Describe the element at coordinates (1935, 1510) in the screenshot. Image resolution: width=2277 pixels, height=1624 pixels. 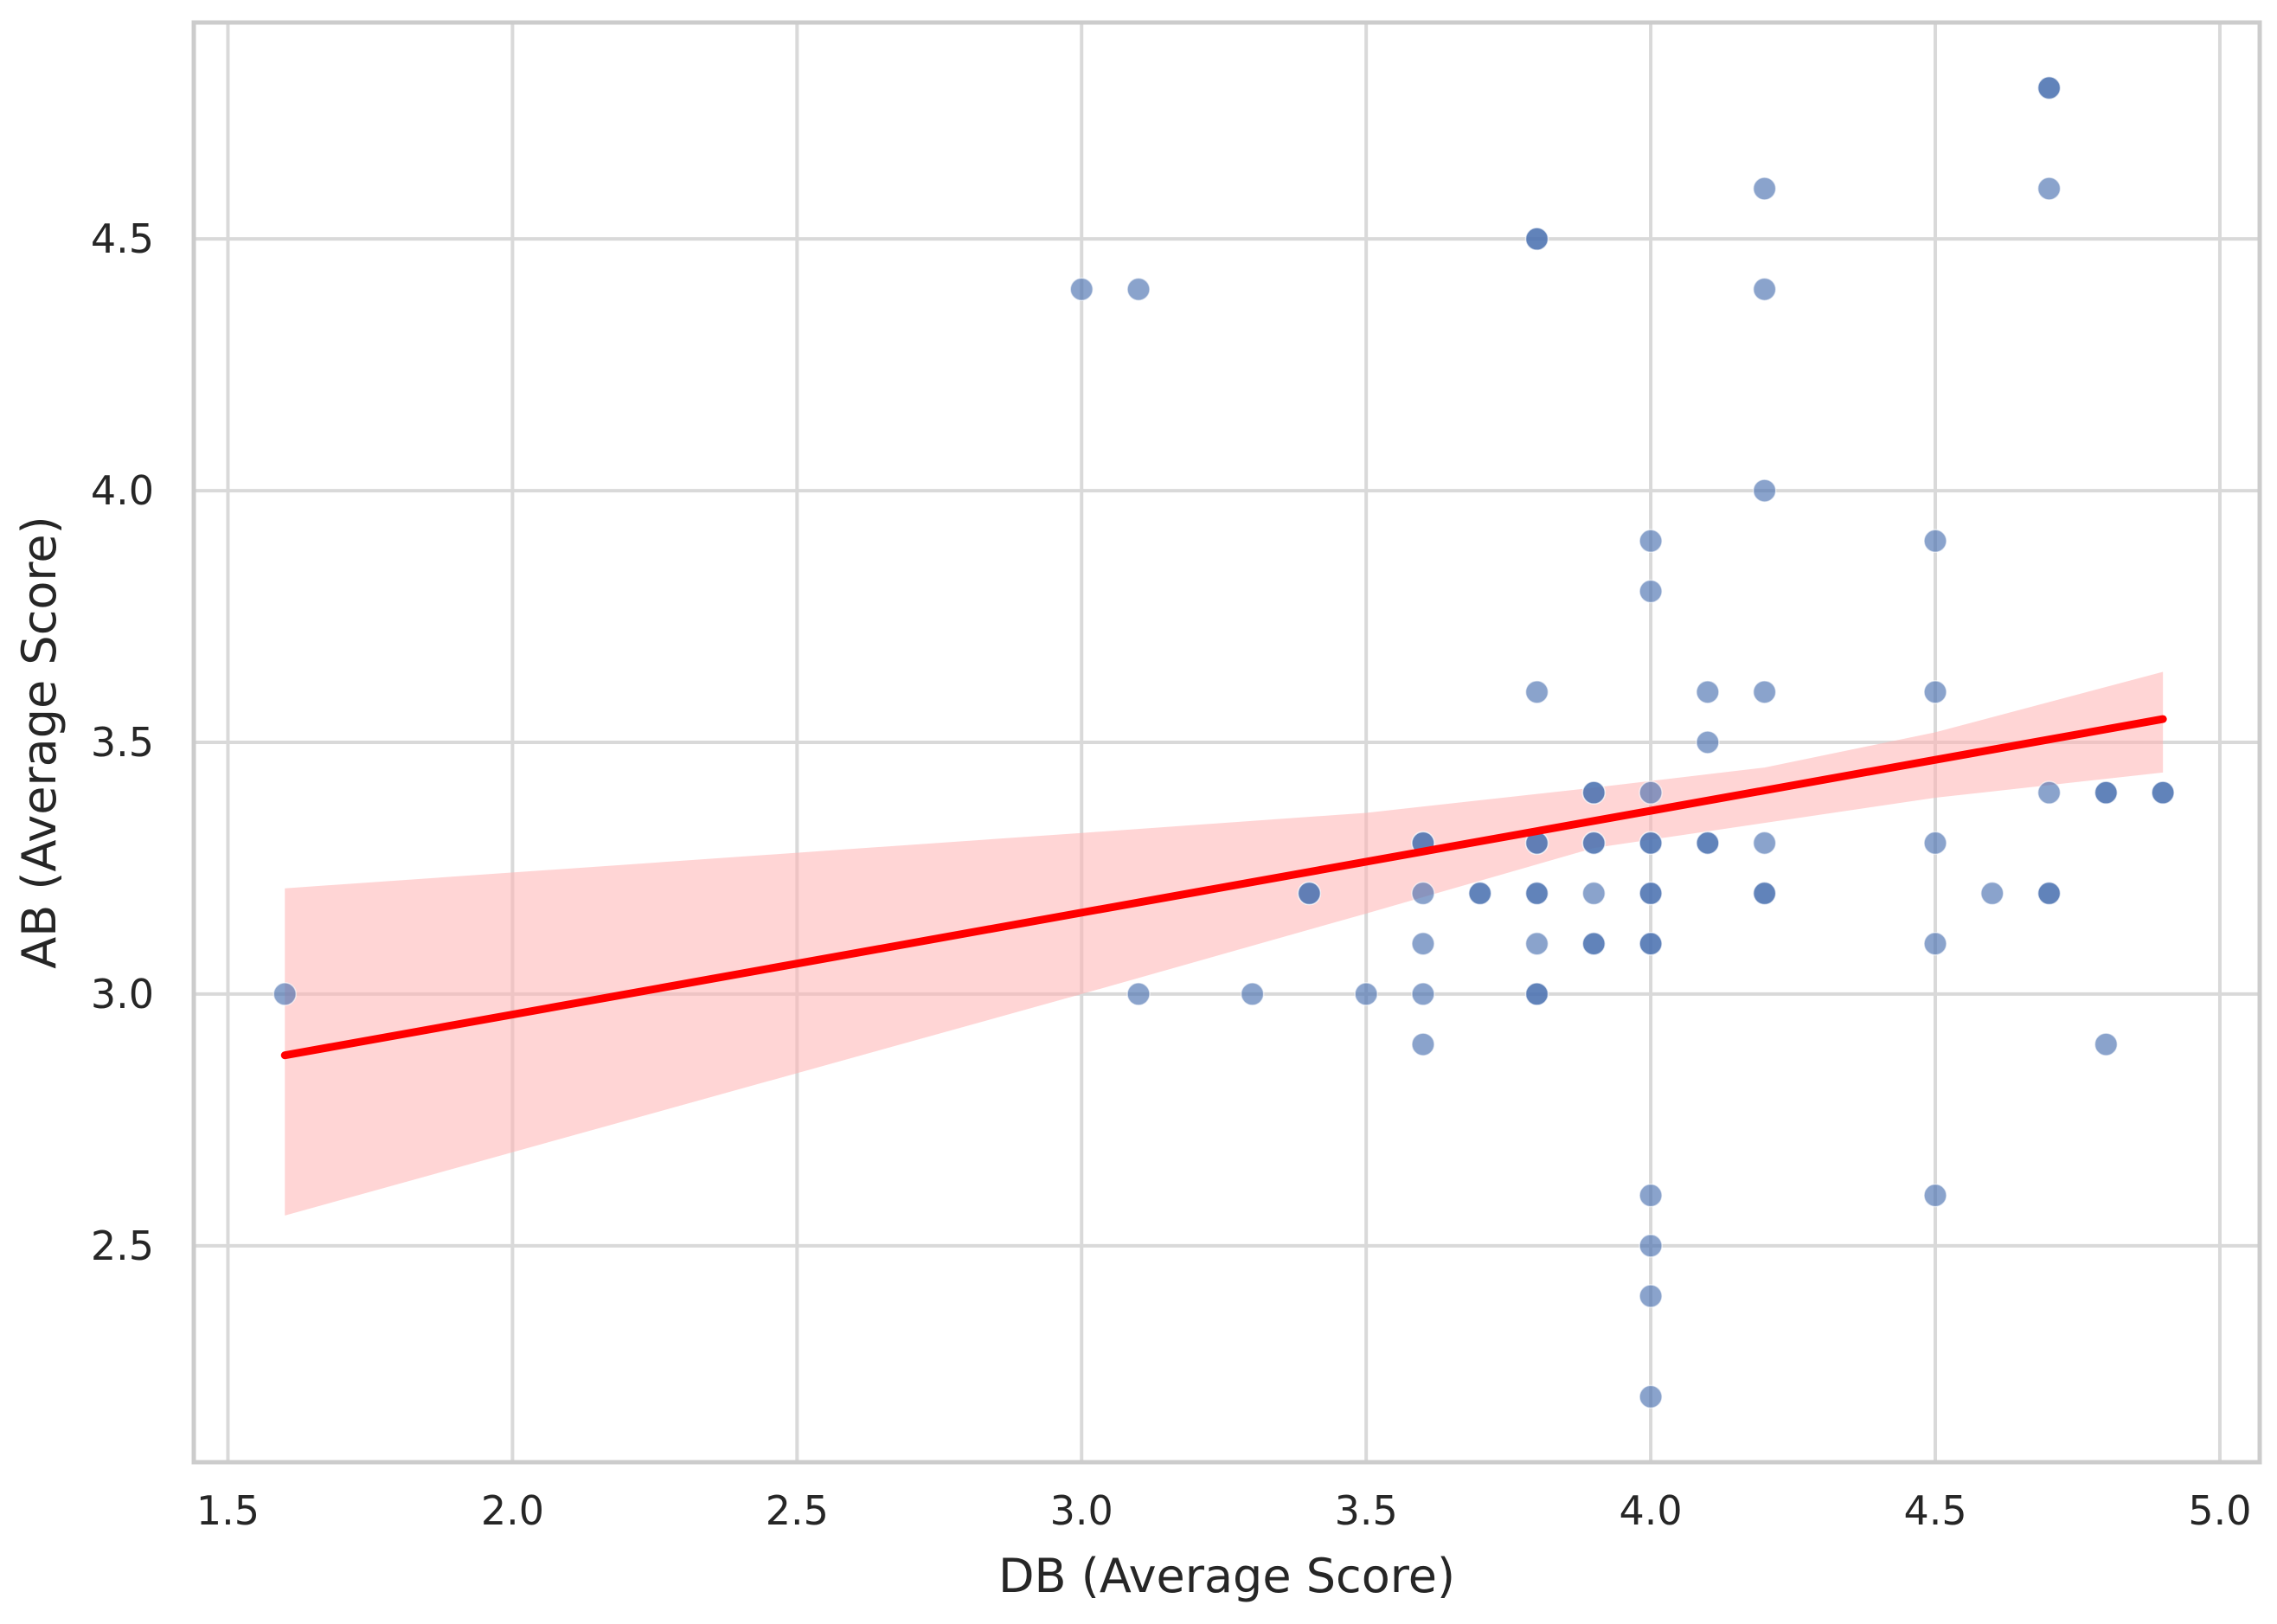
I see `x-tick-label: 4.5` at that location.